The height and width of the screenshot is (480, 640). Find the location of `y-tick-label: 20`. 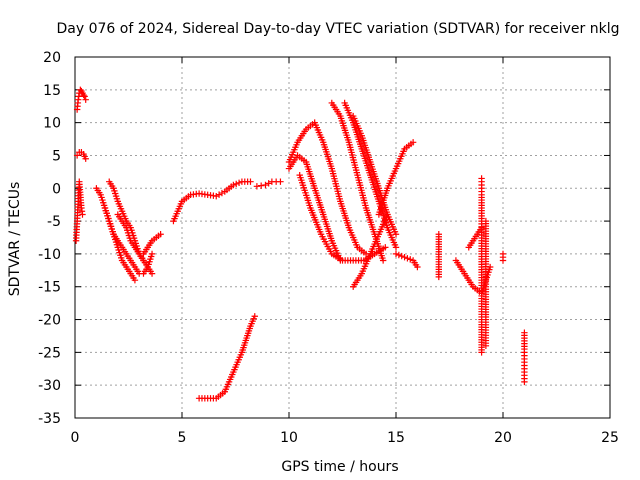

y-tick-label: 20 is located at coordinates (52, 58).